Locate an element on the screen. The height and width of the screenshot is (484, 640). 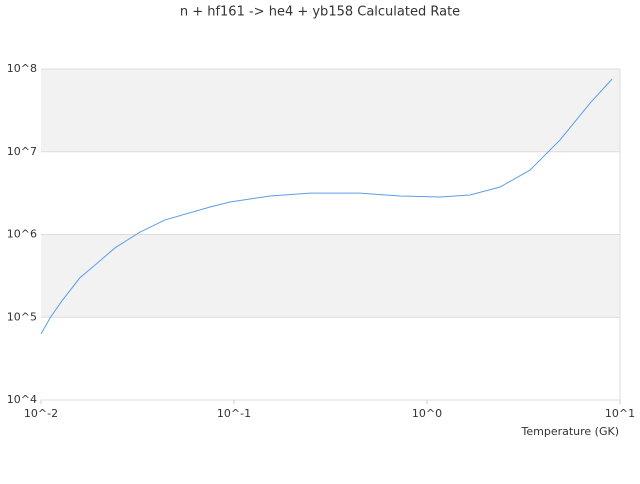
x-tick-label: 10^1 is located at coordinates (620, 413).